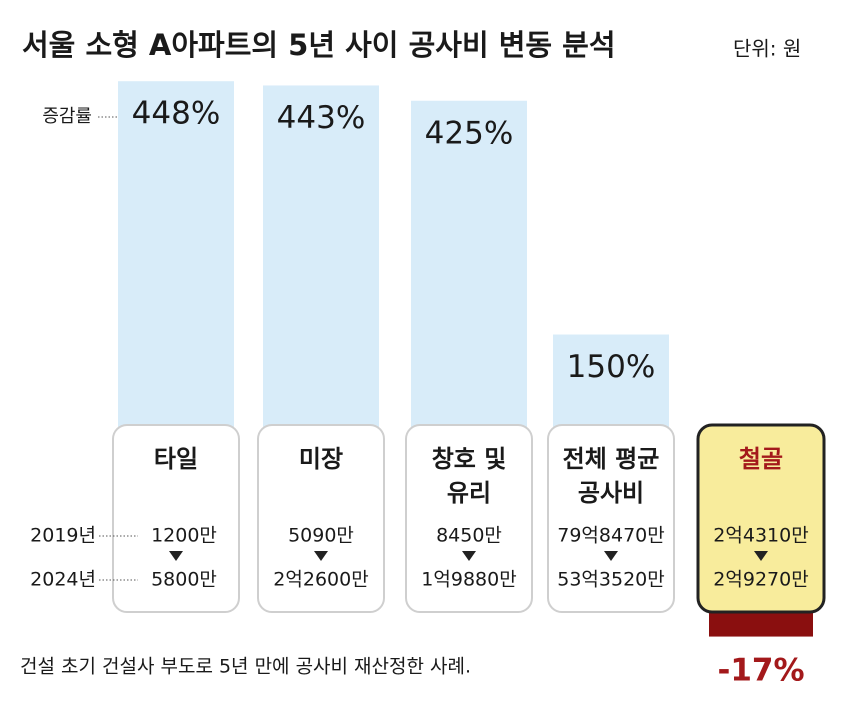 Image resolution: width=860 pixels, height=708 pixels. Describe the element at coordinates (321, 536) in the screenshot. I see `cost-2019: 5090만` at that location.